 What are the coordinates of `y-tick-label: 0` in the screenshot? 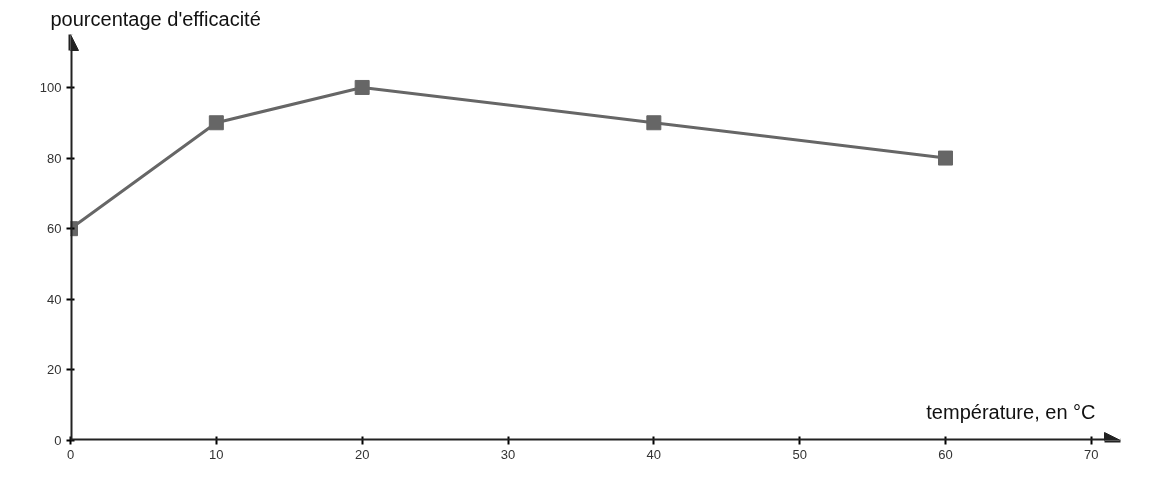 It's located at (58, 440).